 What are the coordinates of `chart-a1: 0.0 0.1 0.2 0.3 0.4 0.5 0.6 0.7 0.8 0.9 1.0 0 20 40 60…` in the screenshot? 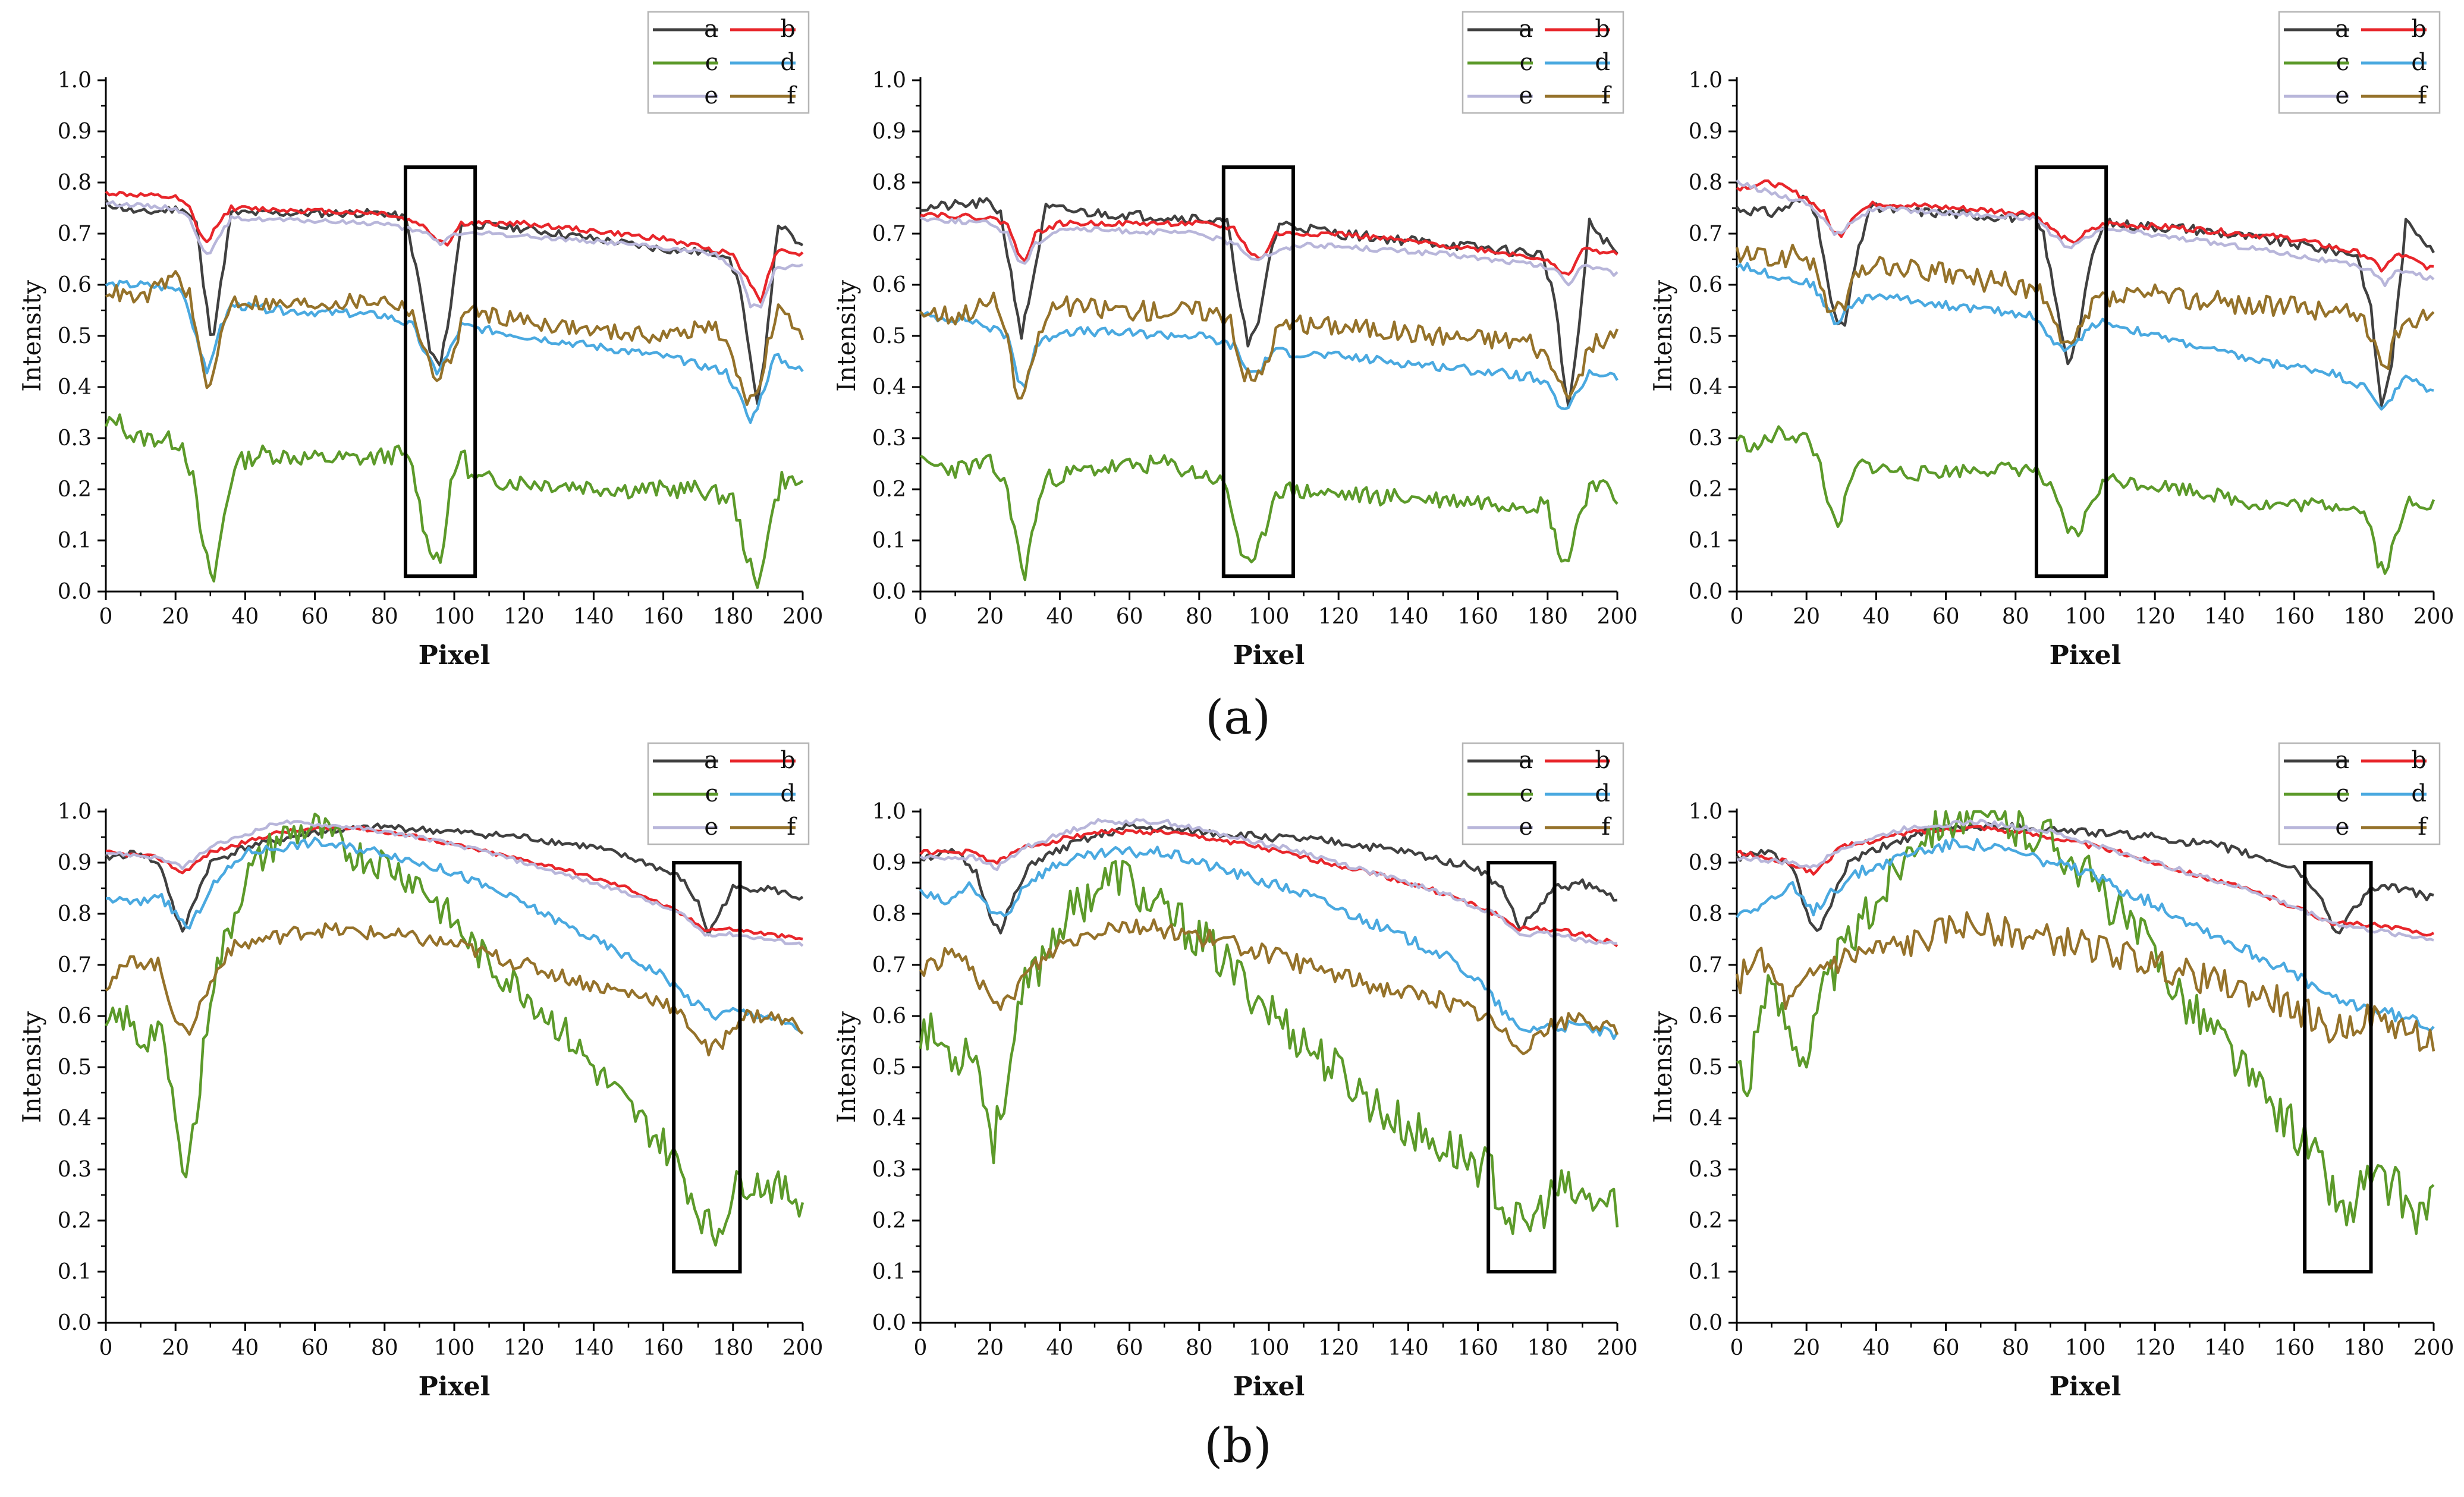 It's located at (421, 341).